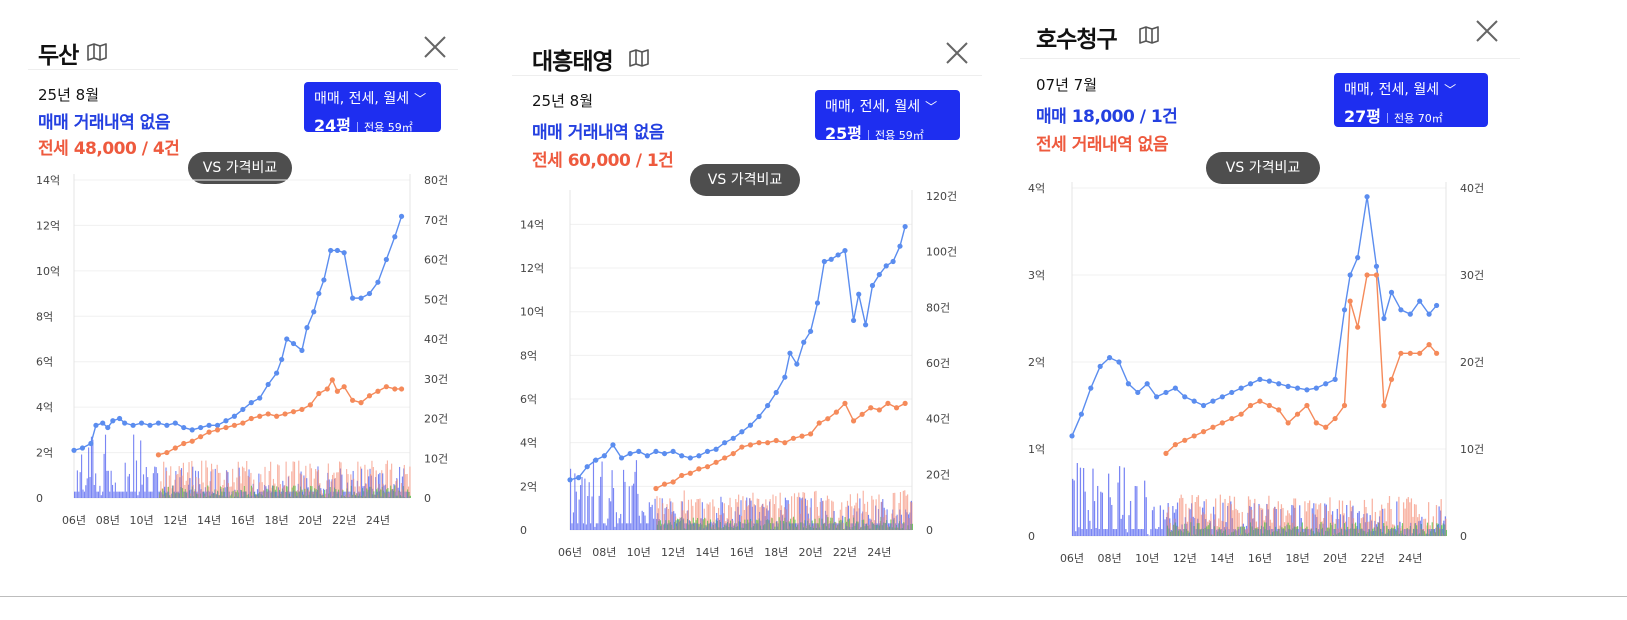 The image size is (1627, 620). I want to click on header-divider, so click(1270, 58).